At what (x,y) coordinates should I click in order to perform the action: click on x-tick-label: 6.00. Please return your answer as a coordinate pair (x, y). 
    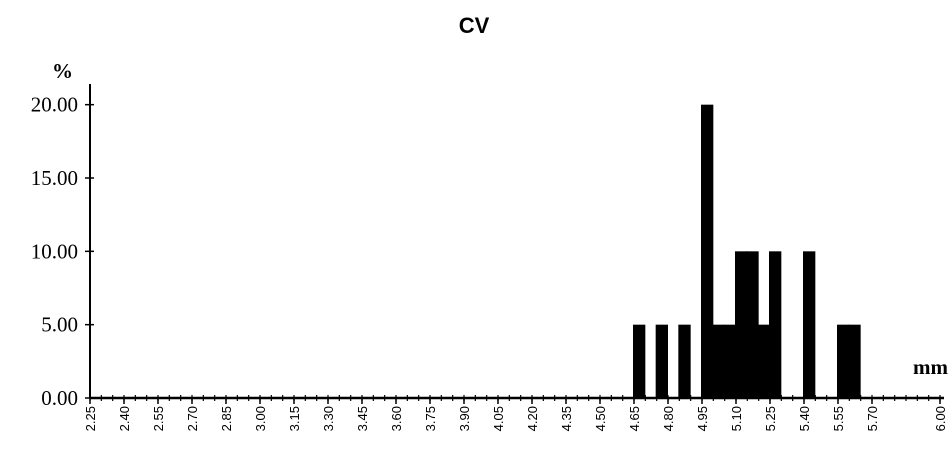
    Looking at the image, I should click on (940, 418).